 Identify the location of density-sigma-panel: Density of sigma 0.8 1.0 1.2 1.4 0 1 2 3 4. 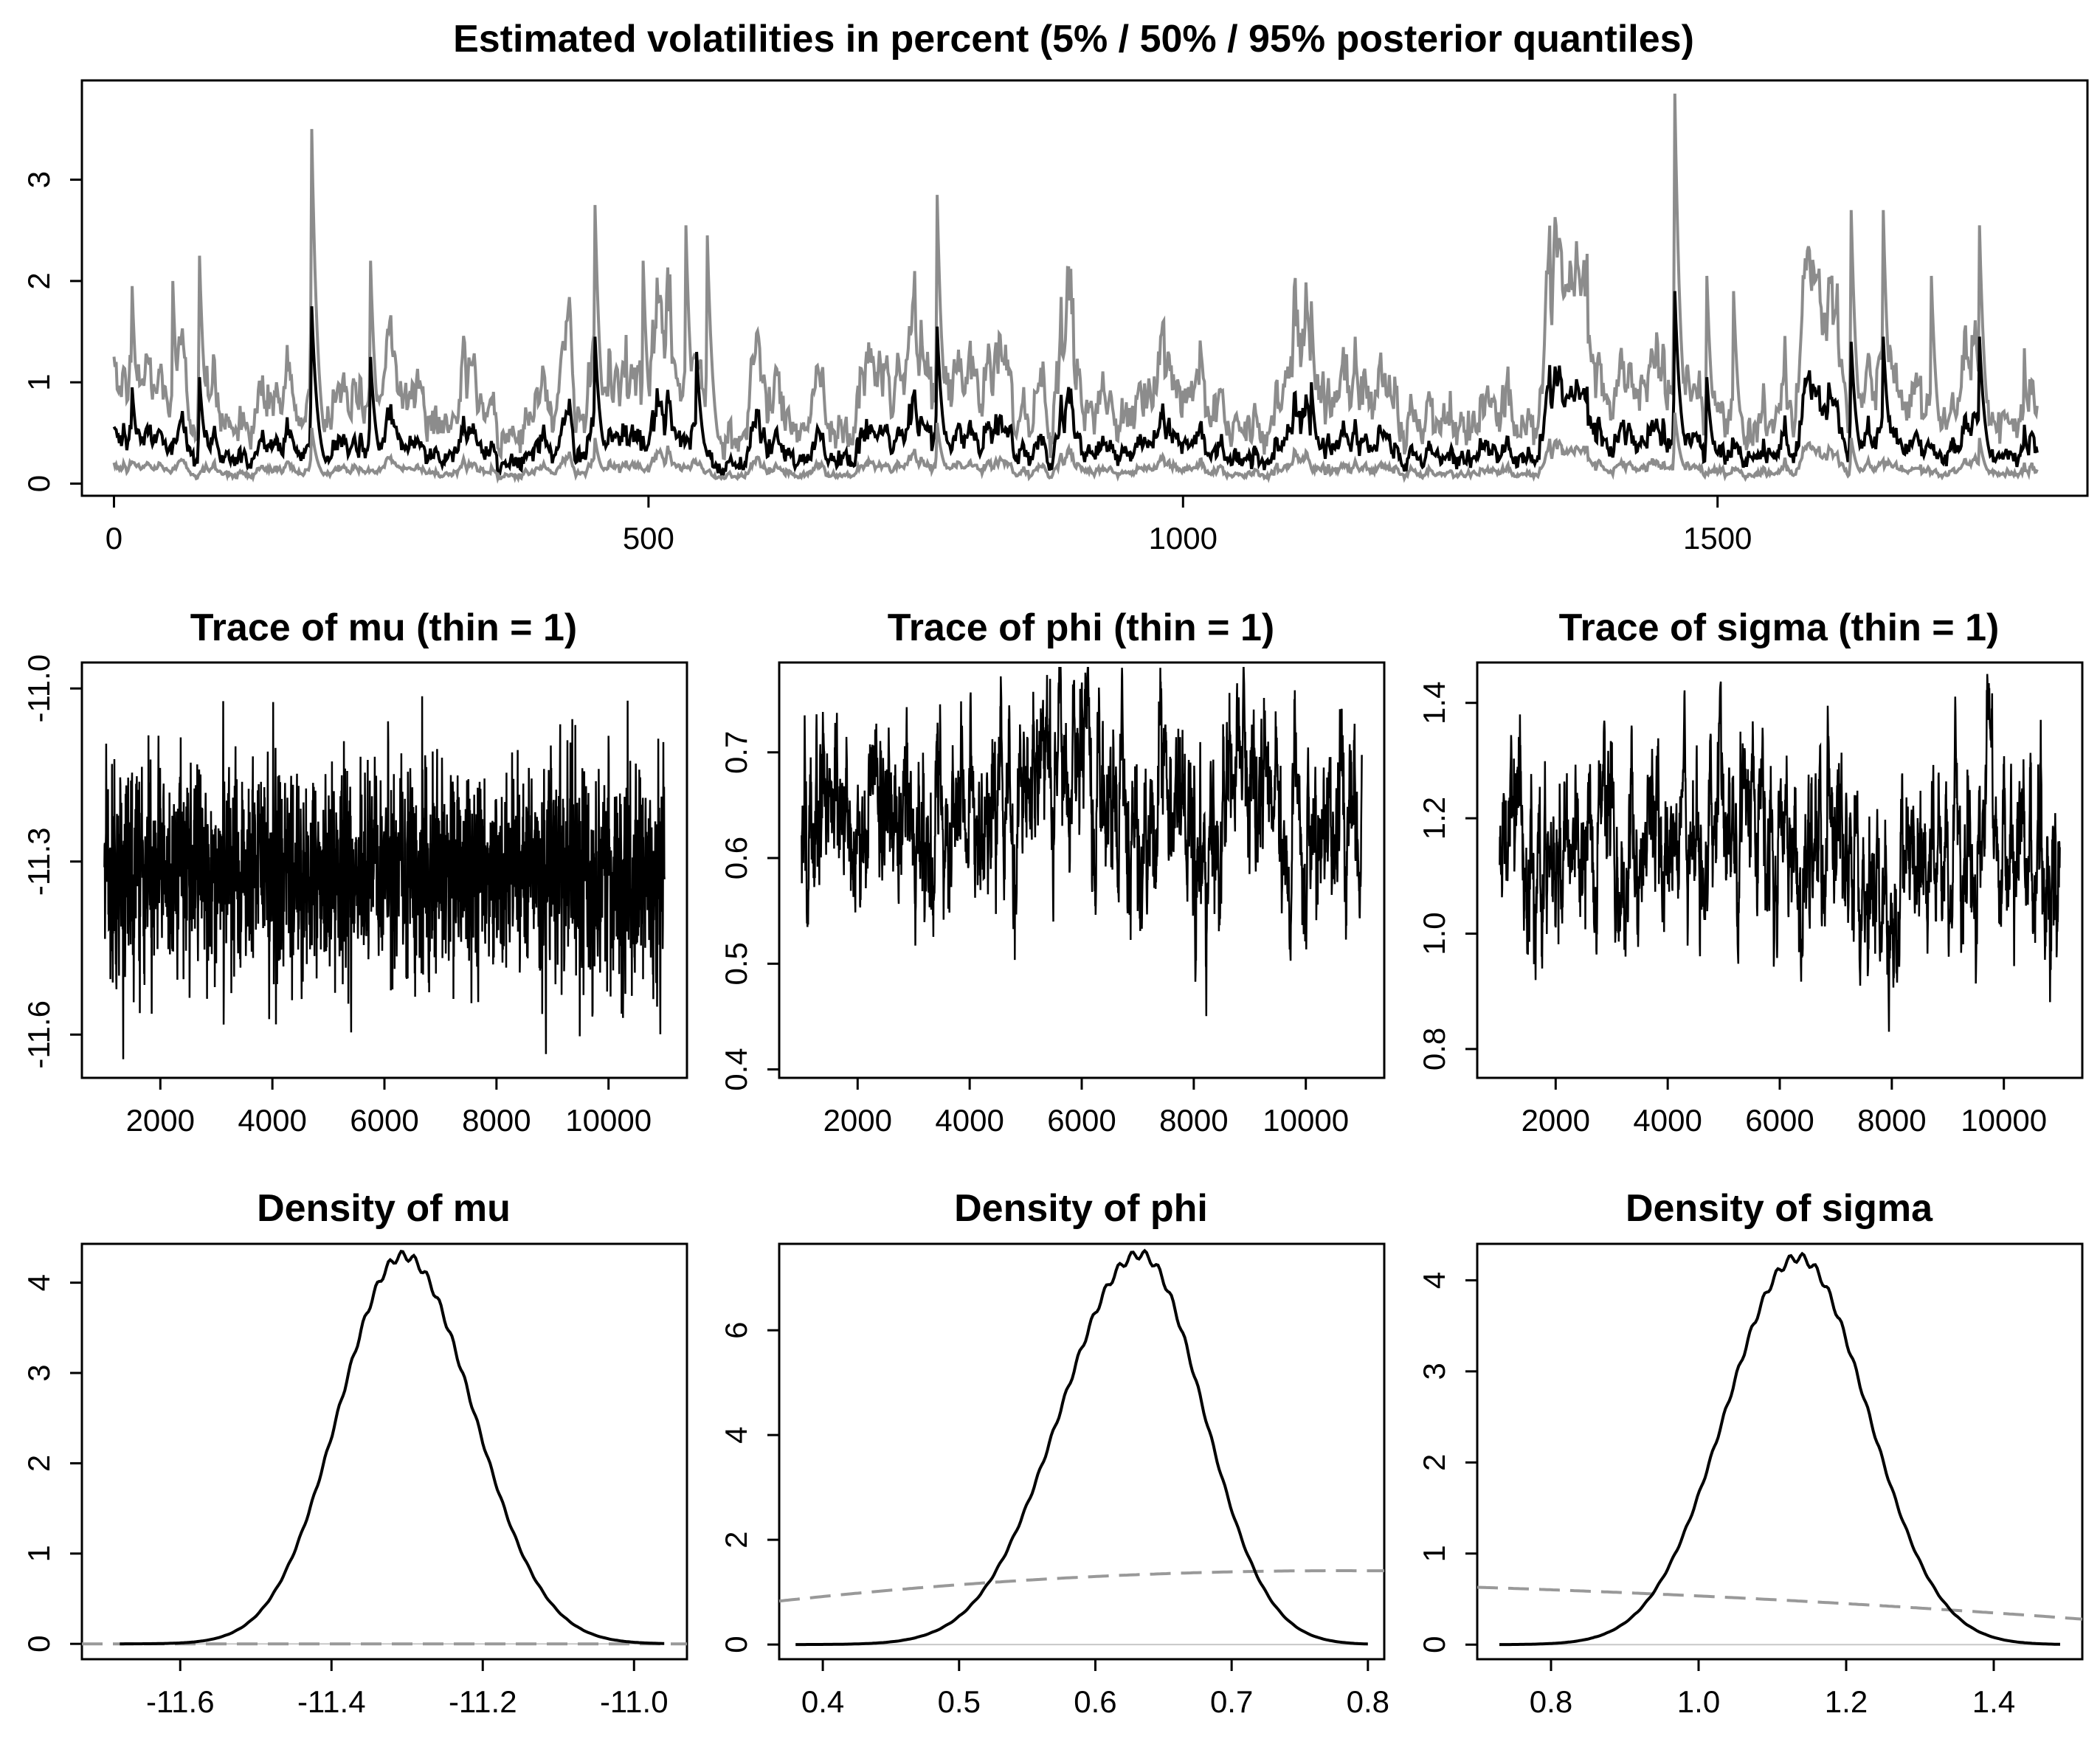
(1750, 1453).